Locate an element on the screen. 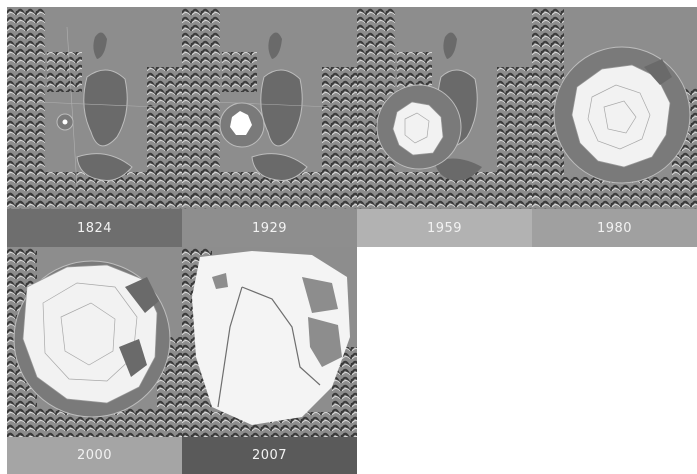 The height and width of the screenshot is (474, 697). panel-1929: 1929 is located at coordinates (269, 127).